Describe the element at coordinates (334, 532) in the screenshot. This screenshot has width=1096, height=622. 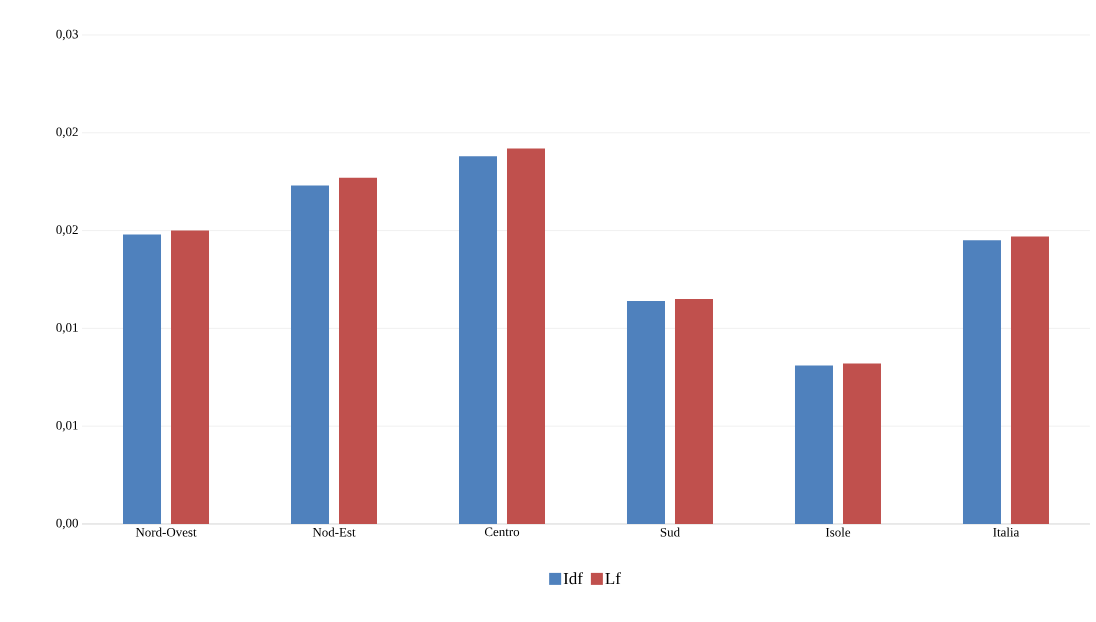
I see `x-tick-label: Nod-Est` at that location.